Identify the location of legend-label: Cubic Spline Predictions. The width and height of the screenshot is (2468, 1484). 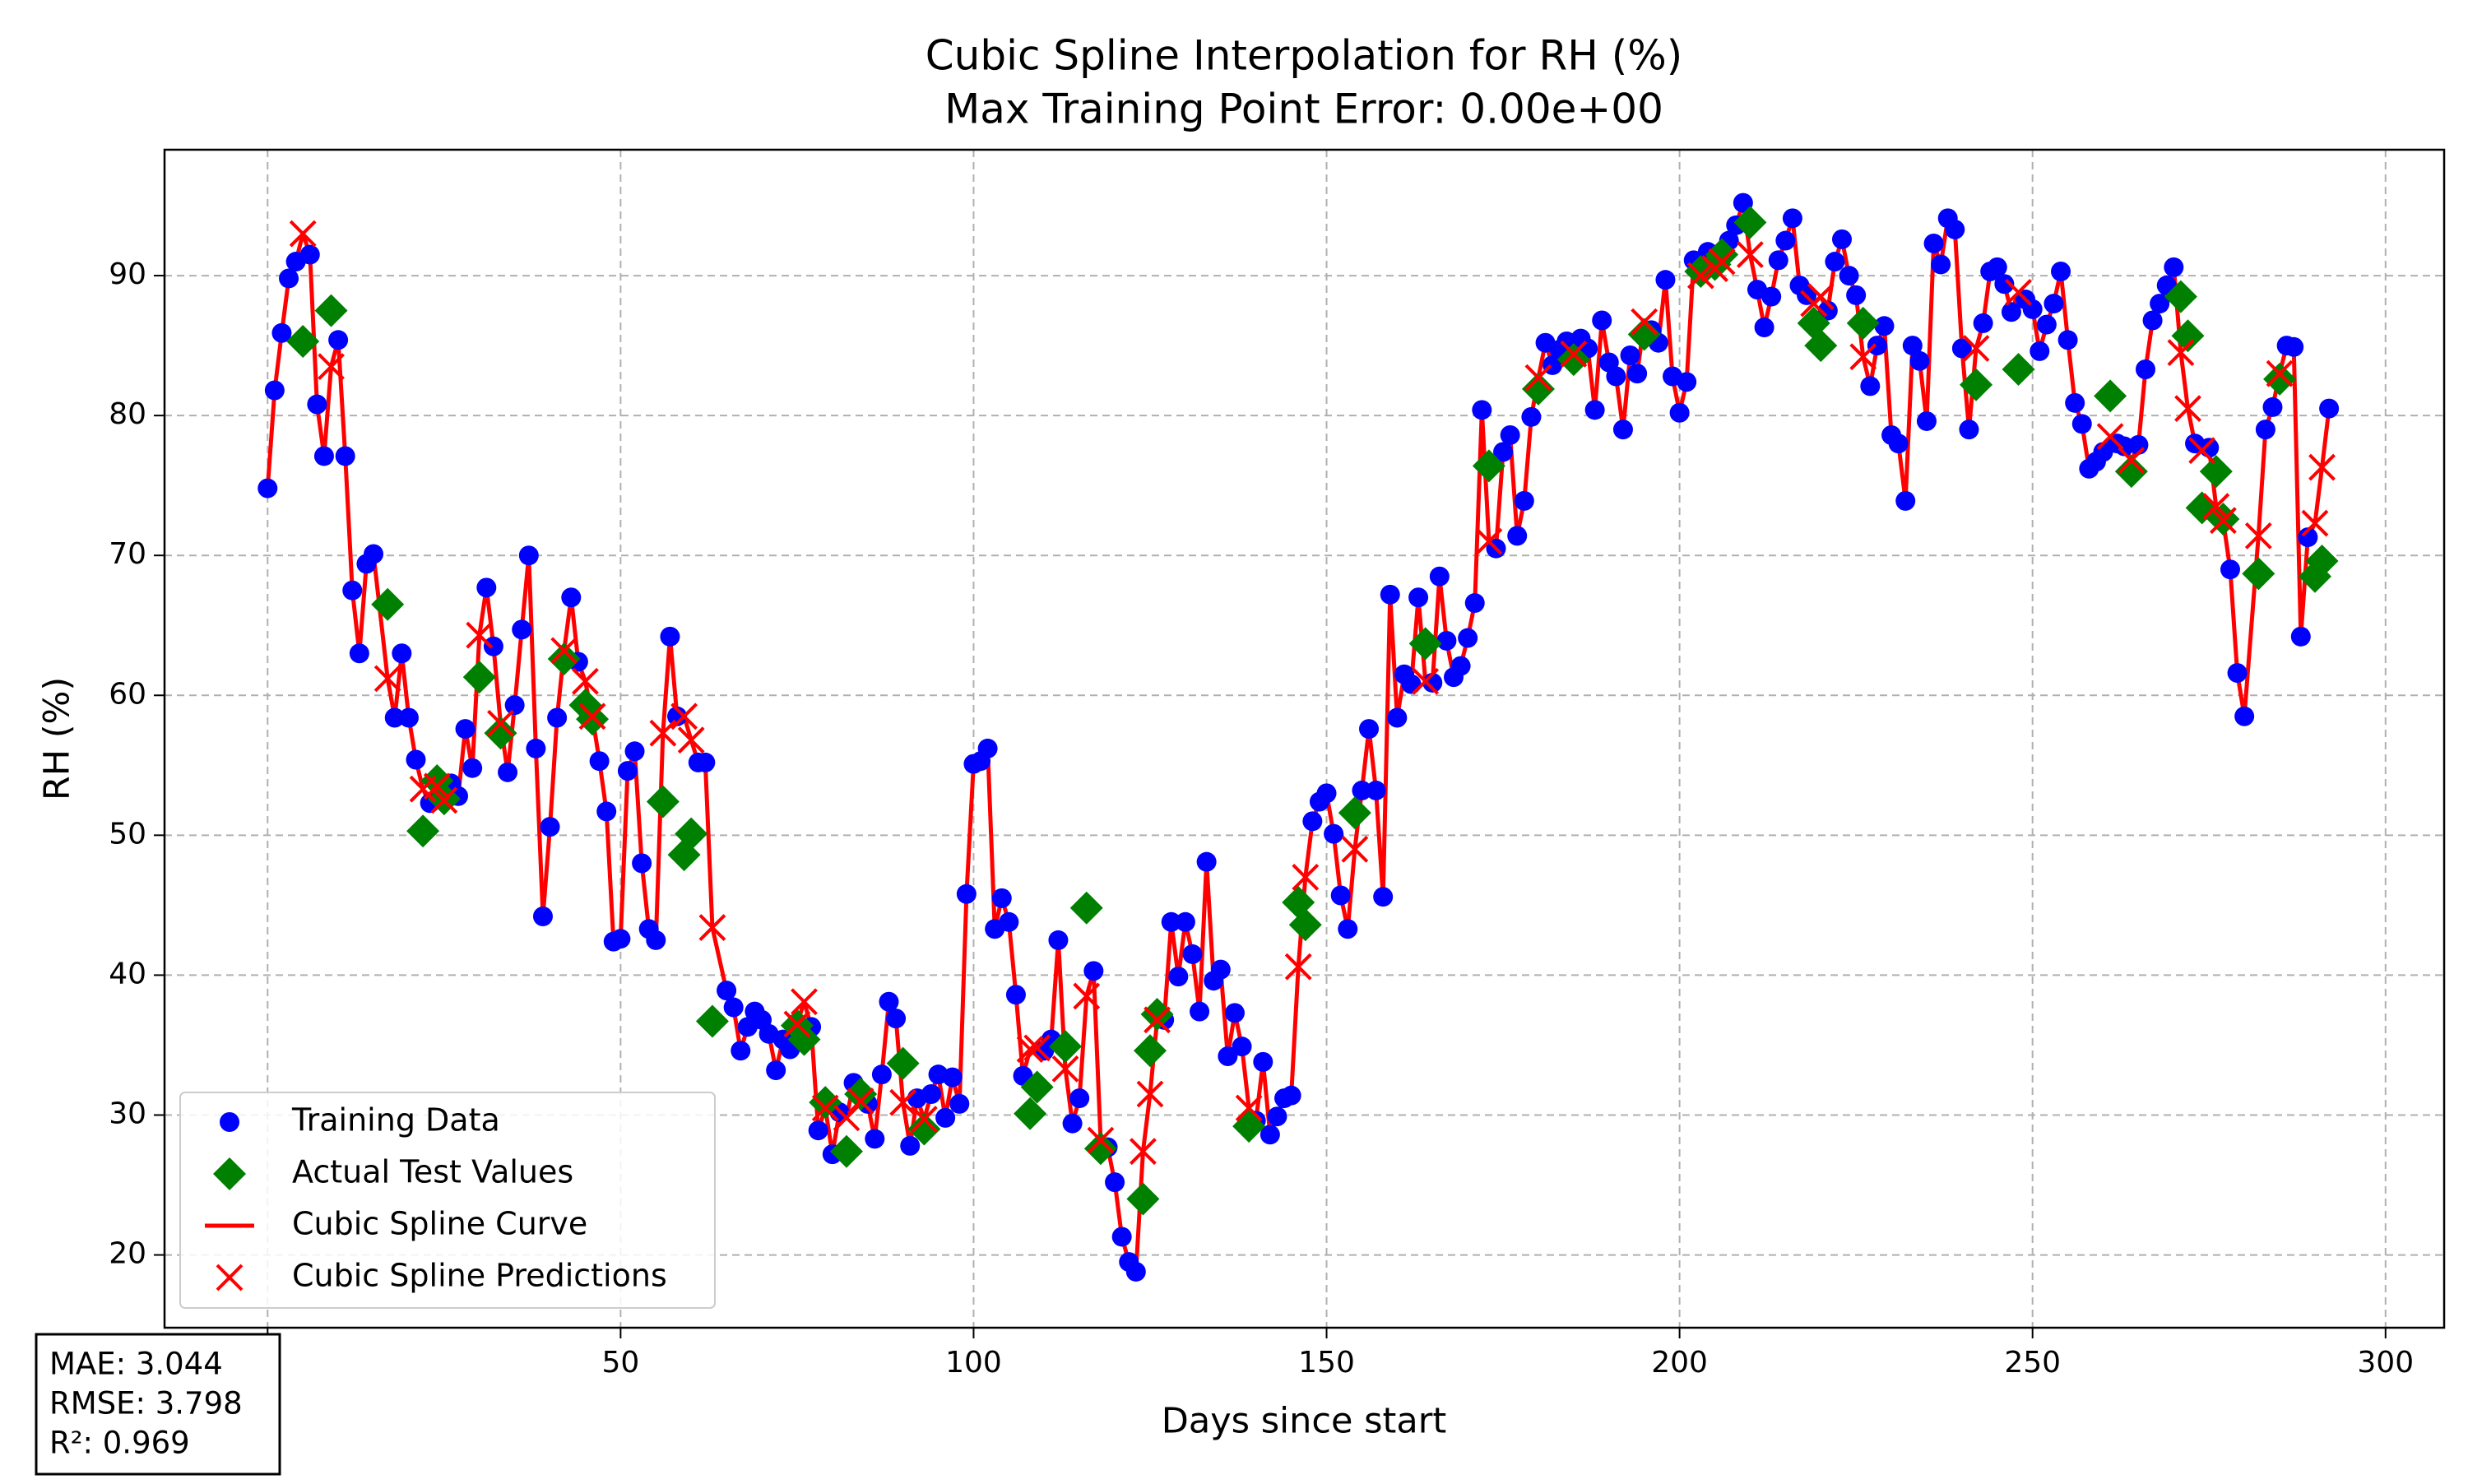
(479, 1276).